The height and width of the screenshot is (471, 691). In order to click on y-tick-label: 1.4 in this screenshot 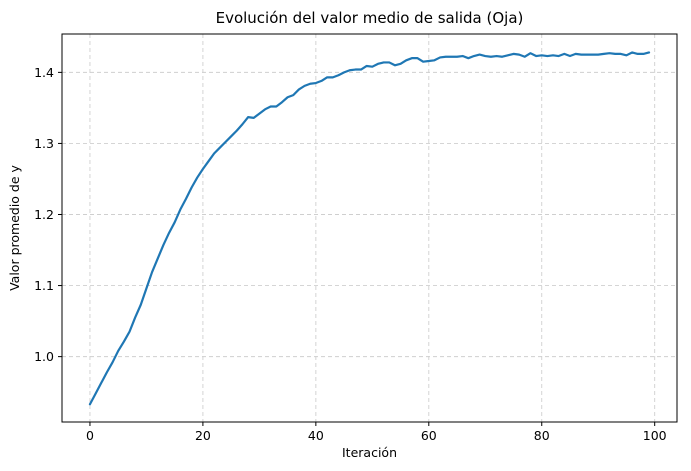, I will do `click(44, 72)`.